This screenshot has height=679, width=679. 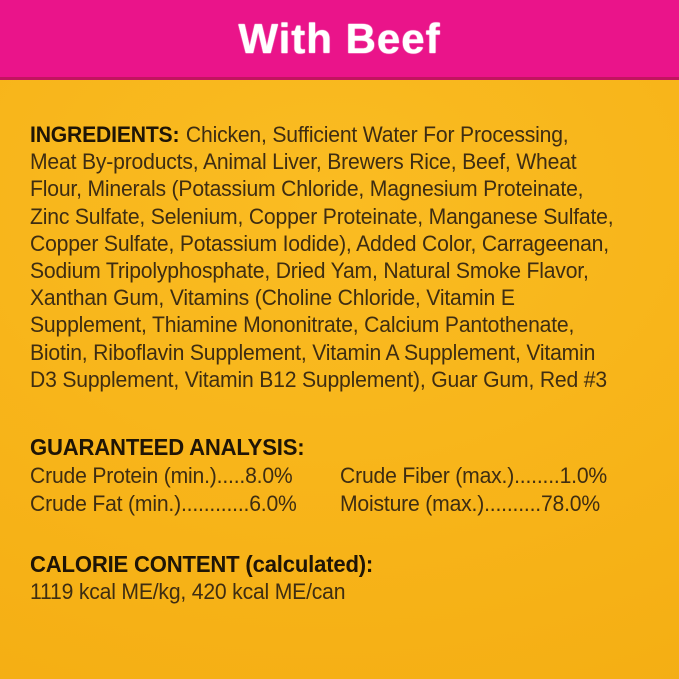 I want to click on variety-banner: With Beef, so click(x=339, y=40).